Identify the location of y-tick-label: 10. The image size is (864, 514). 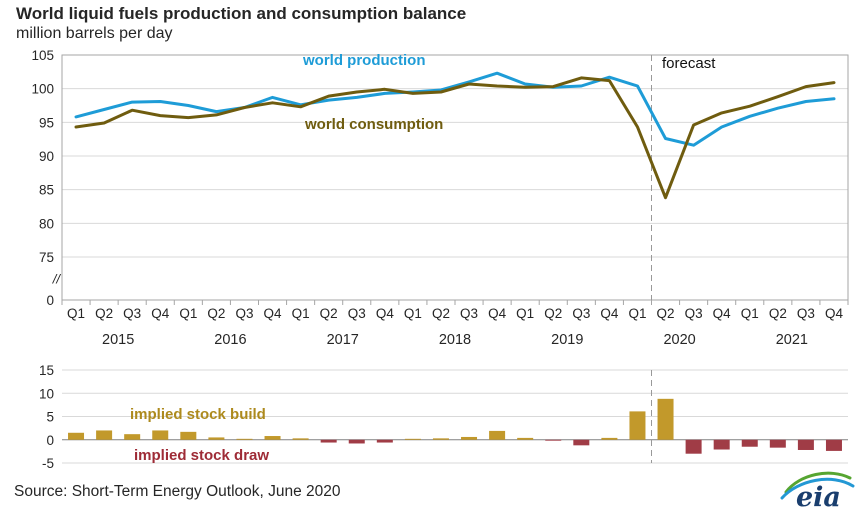
(46, 393).